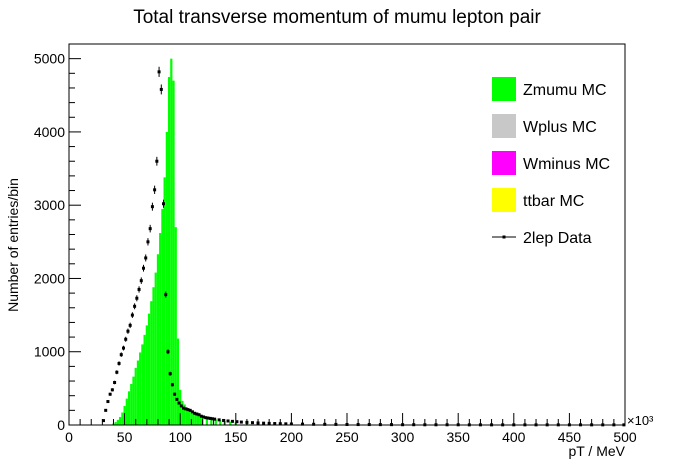 The height and width of the screenshot is (472, 696). I want to click on y-tick-label: 0, so click(61, 425).